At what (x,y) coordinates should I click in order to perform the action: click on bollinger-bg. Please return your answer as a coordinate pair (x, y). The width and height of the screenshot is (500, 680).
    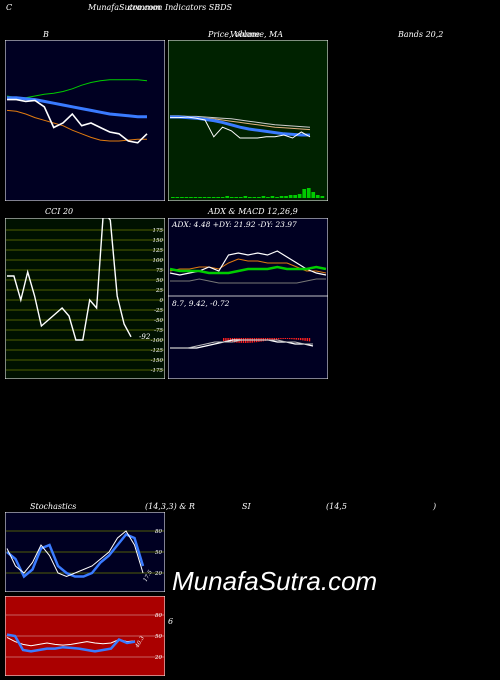
    Looking at the image, I should click on (85, 120).